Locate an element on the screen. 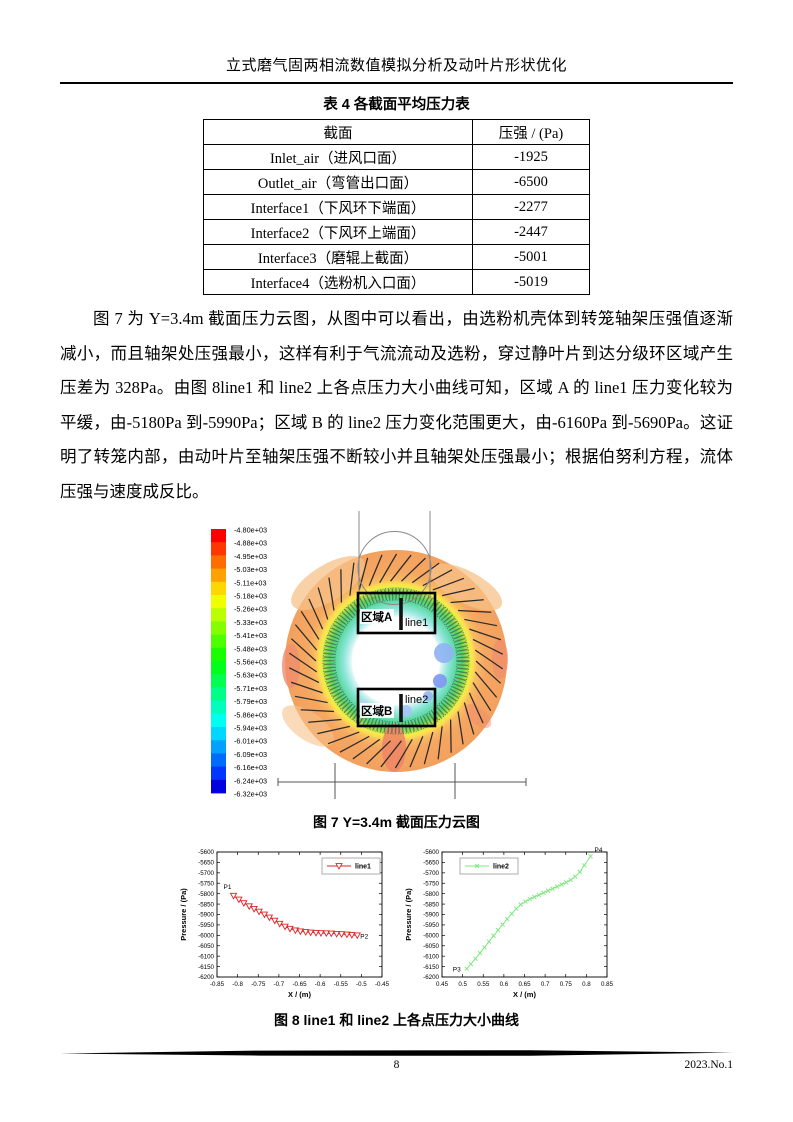  svg-text: -0.55 is located at coordinates (340, 984).